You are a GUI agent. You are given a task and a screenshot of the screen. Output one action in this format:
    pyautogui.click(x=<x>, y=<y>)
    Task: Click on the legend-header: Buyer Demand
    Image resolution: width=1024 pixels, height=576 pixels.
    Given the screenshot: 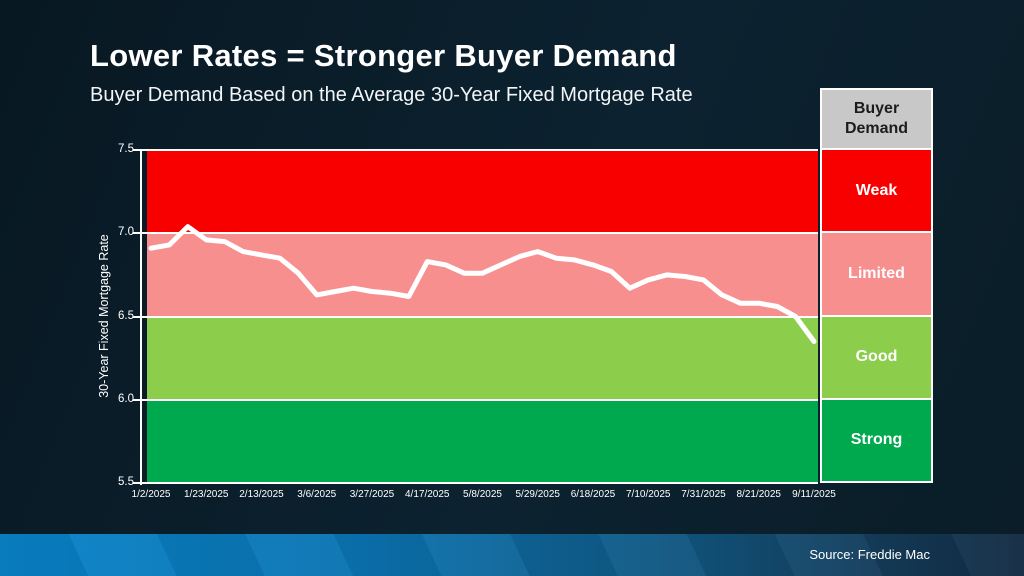 What is the action you would take?
    pyautogui.click(x=876, y=119)
    